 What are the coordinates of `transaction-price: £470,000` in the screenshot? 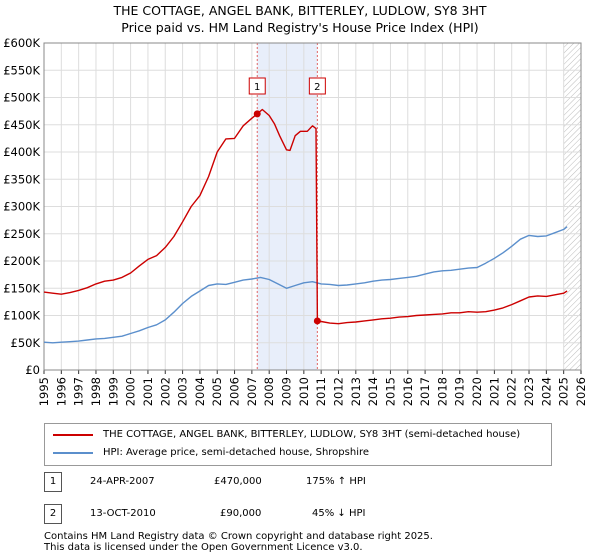 It's located at (238, 481).